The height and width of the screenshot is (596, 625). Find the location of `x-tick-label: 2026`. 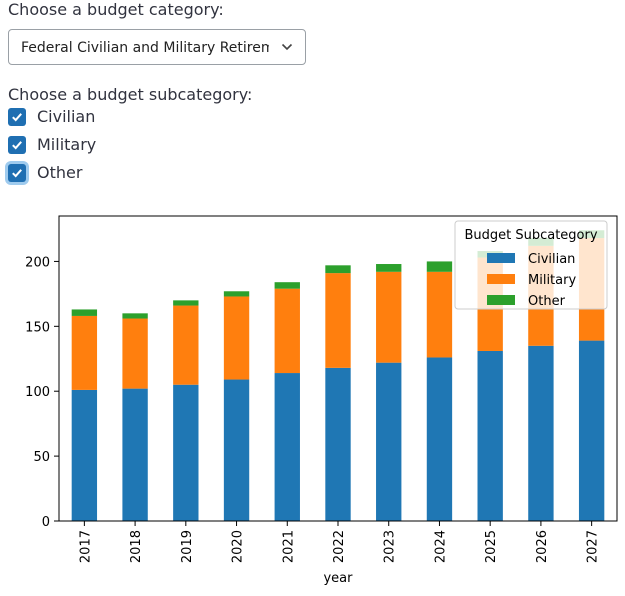

x-tick-label: 2026 is located at coordinates (542, 546).